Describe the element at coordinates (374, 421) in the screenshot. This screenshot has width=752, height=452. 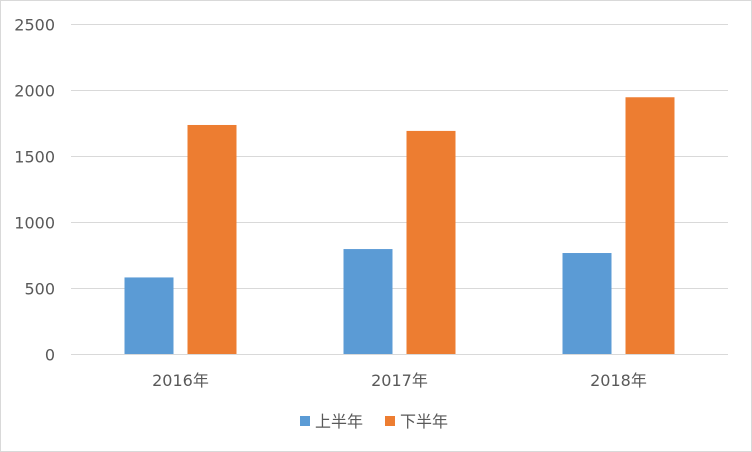
I see `legend: 上半年 下半年` at that location.